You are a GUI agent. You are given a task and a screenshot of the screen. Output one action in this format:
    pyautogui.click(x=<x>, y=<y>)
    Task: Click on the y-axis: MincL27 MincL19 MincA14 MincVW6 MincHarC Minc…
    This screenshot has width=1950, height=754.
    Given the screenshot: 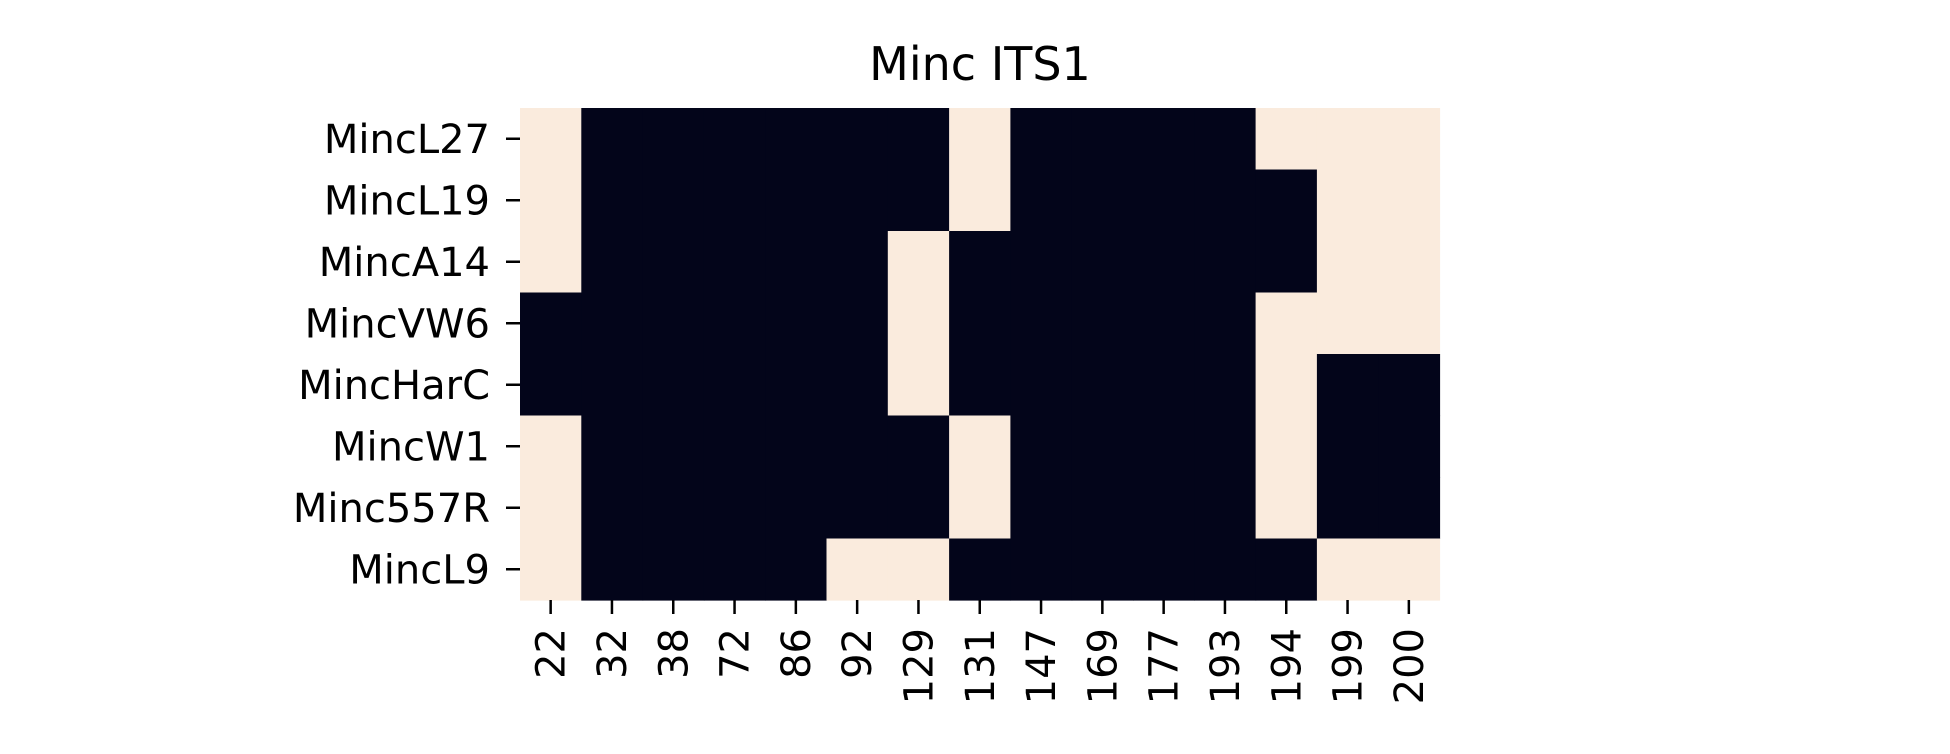 What is the action you would take?
    pyautogui.click(x=406, y=355)
    